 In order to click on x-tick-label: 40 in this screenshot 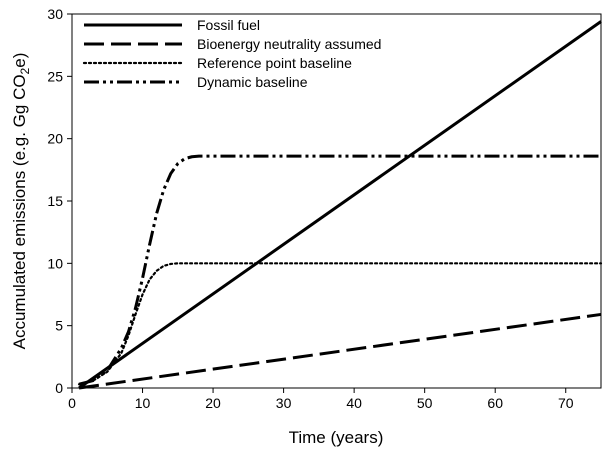, I will do `click(354, 403)`.